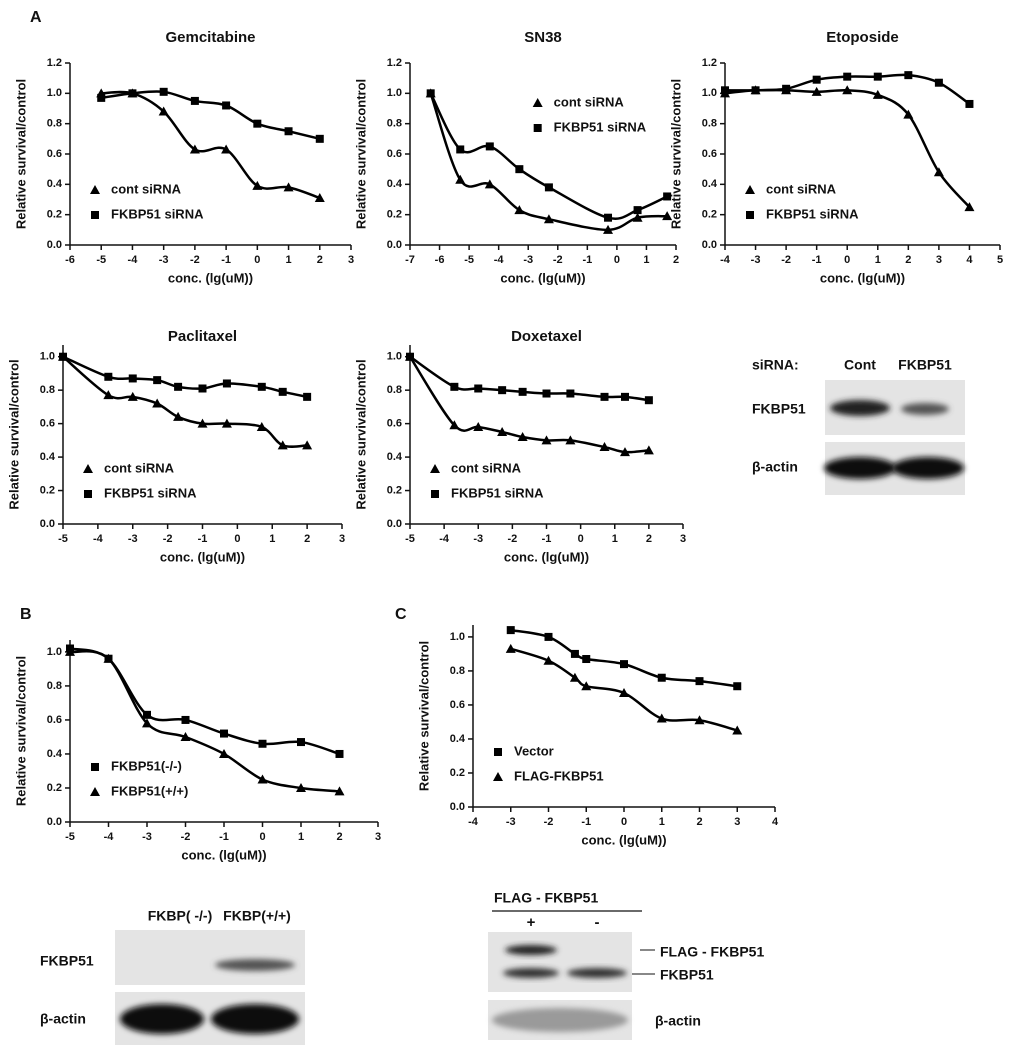 This screenshot has width=1019, height=1050. I want to click on band-label: FKBP51, so click(687, 975).